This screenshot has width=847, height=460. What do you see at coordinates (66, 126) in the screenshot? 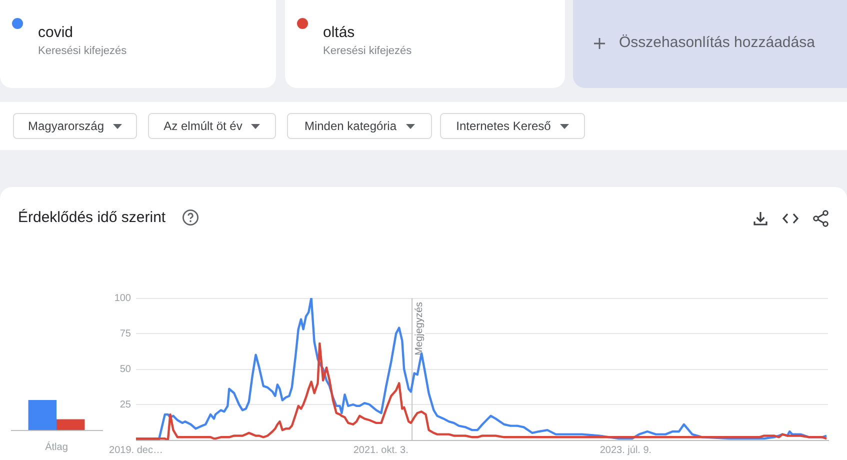
I see `text: Magyarország` at bounding box center [66, 126].